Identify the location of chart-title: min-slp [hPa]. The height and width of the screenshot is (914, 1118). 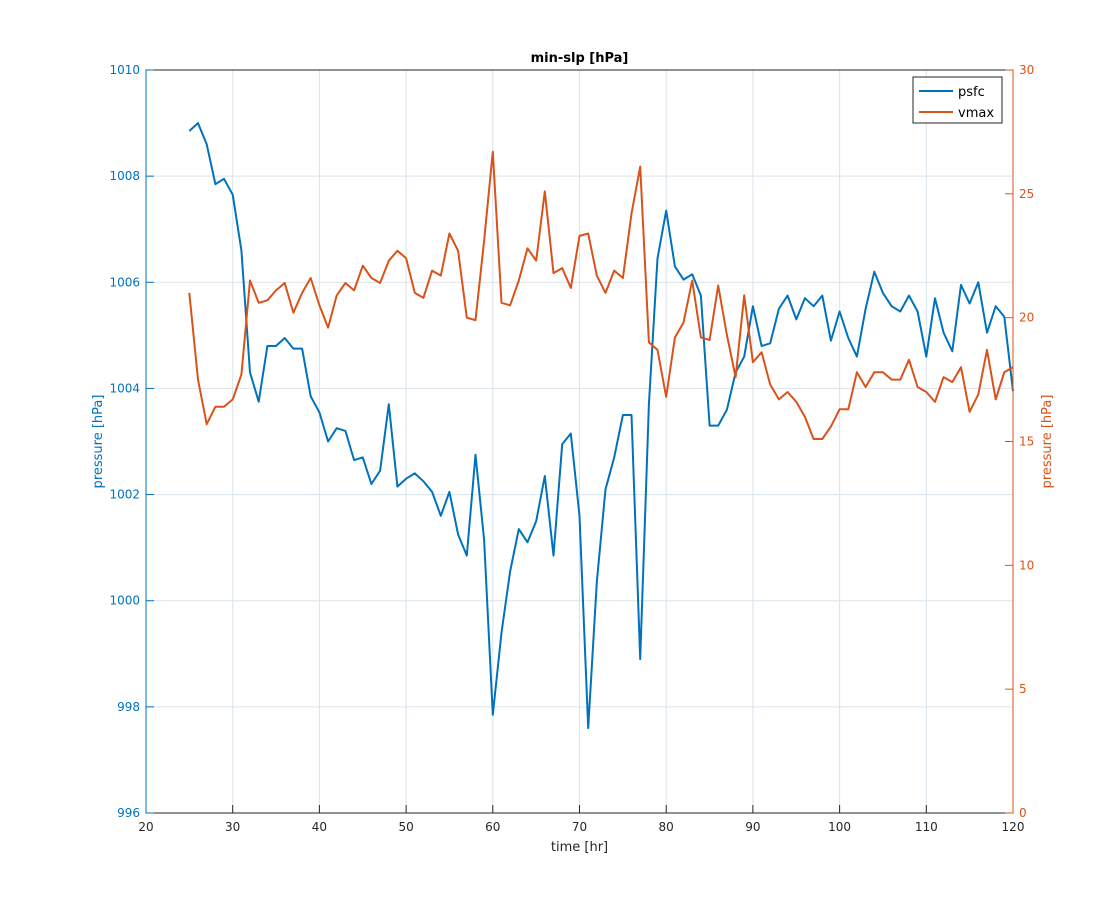
(580, 58).